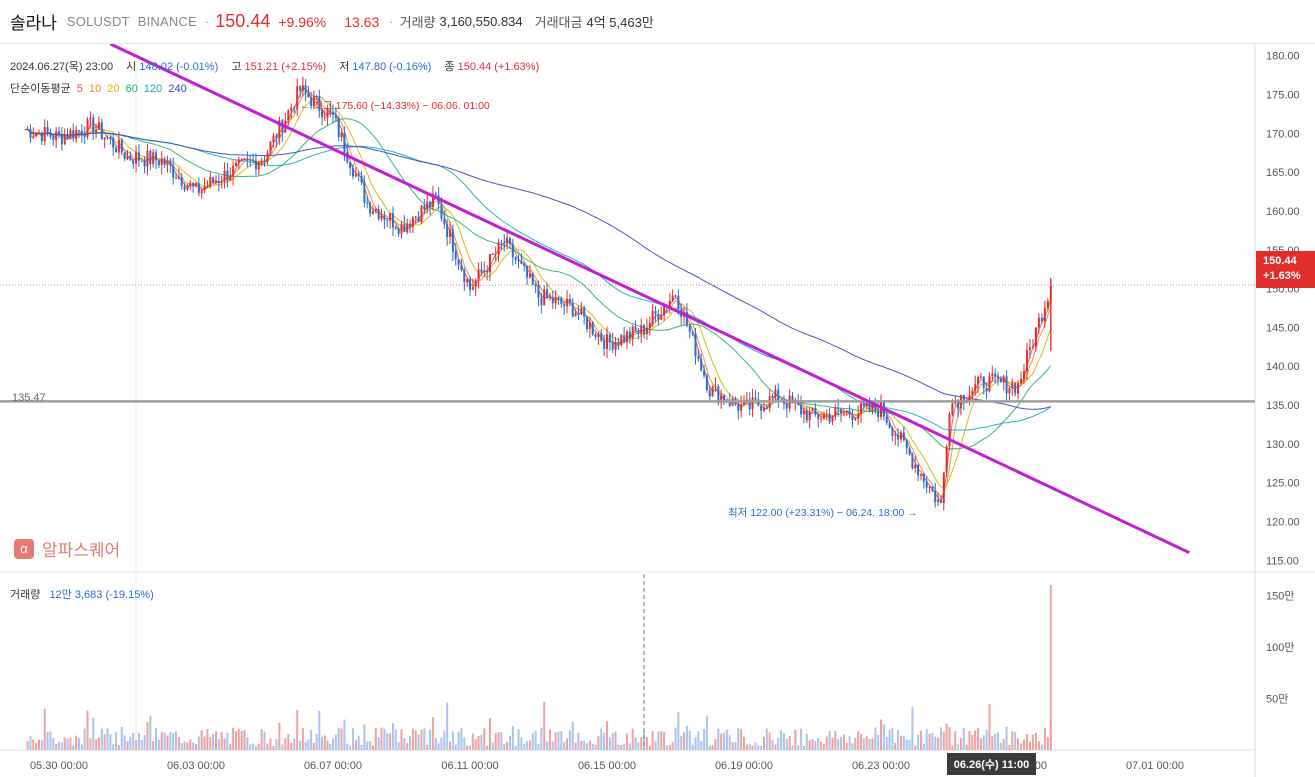 The height and width of the screenshot is (777, 1315). I want to click on ma-legend: 단순이동평균 5 10 20 60 120 240, so click(98, 88).